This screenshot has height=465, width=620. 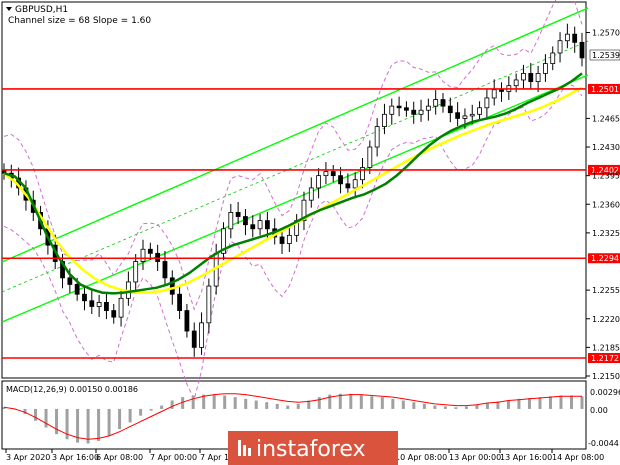 I want to click on y-tick-label: 1.2220, so click(x=606, y=319).